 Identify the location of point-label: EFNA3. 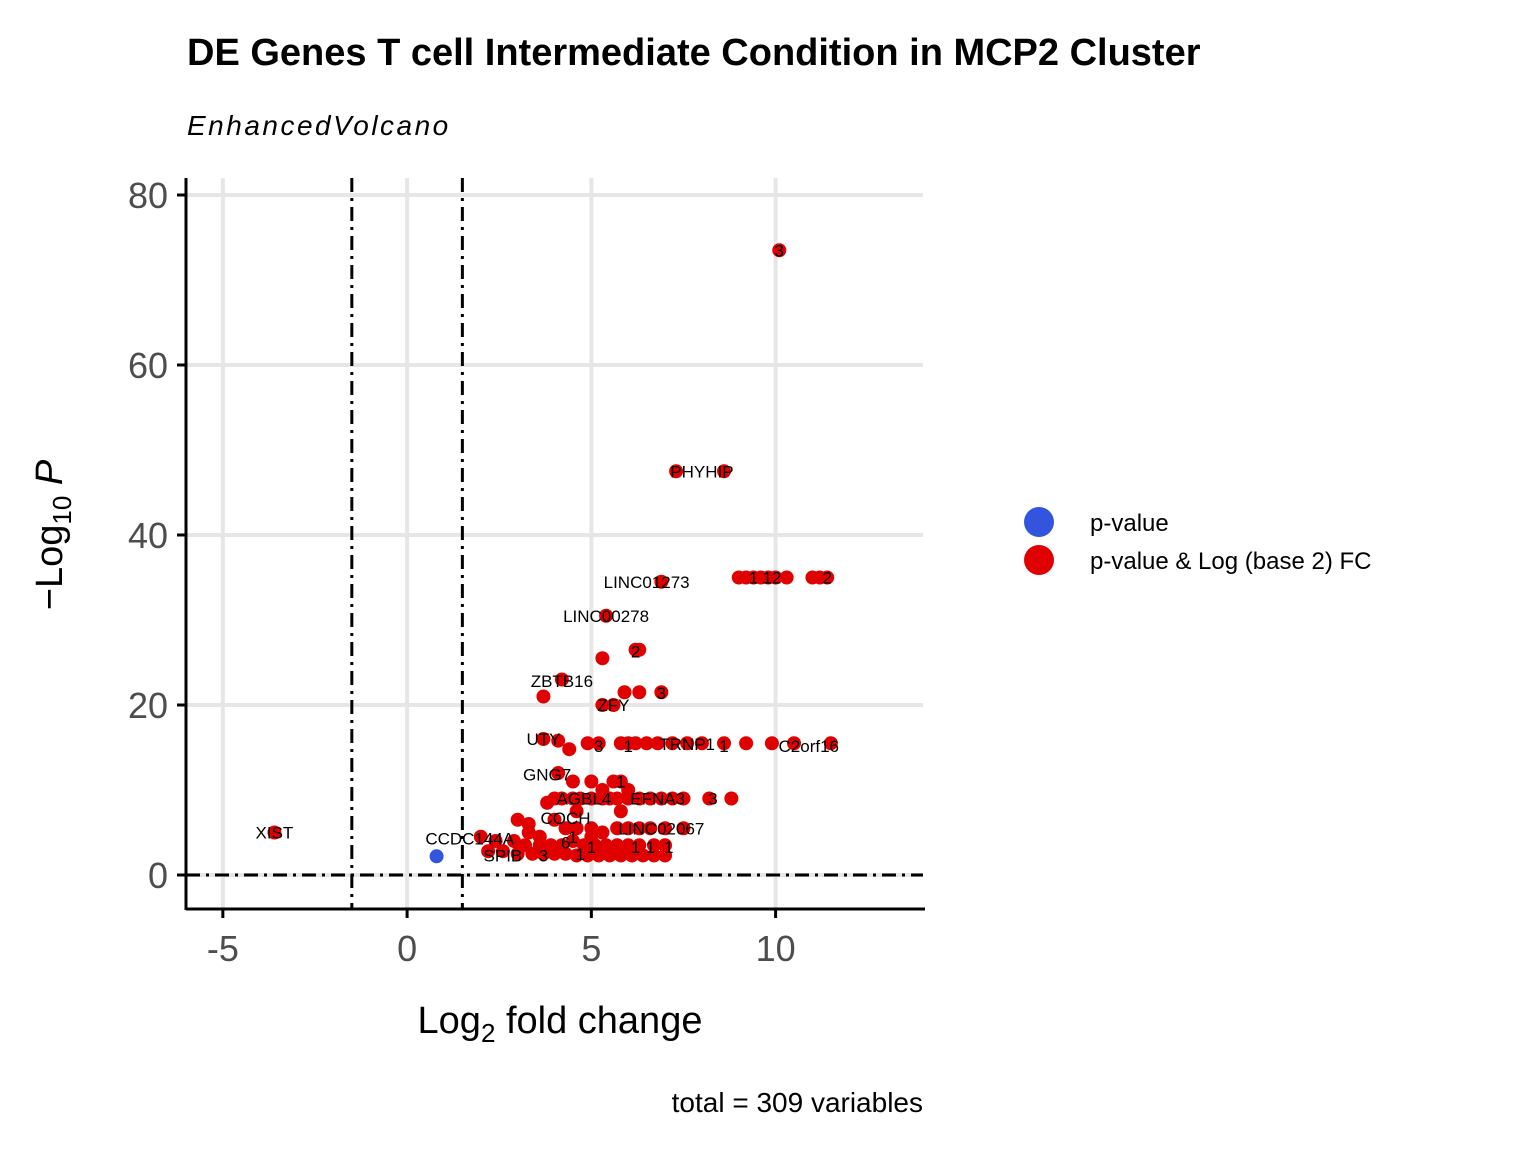
(657, 799).